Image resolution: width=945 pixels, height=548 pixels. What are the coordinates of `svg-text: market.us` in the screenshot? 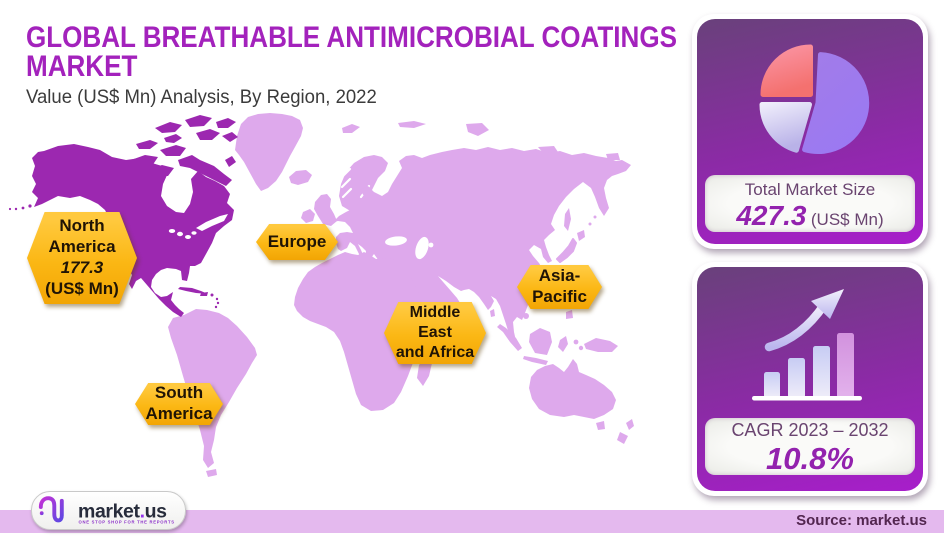 It's located at (122, 512).